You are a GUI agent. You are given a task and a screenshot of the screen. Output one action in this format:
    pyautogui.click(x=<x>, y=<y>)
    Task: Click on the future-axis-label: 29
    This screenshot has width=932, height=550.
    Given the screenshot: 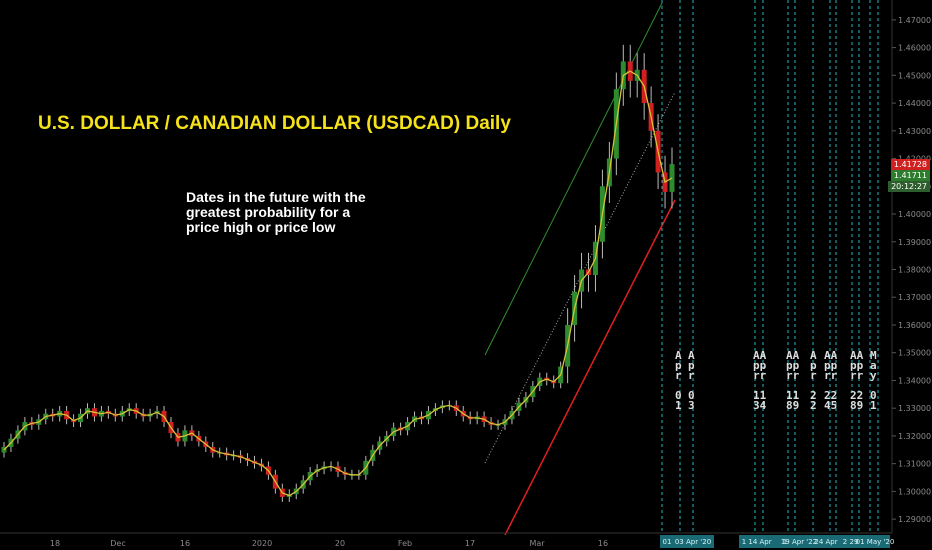 What is the action you would take?
    pyautogui.click(x=854, y=542)
    